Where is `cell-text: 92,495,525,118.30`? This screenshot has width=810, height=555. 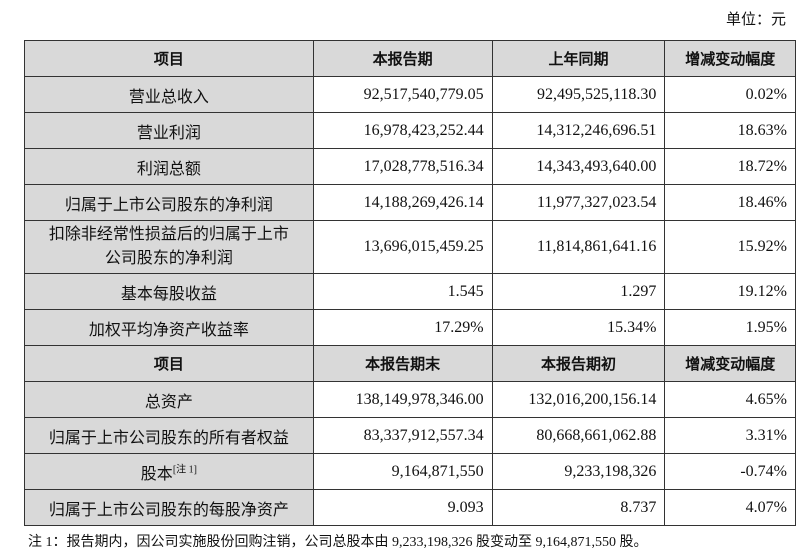
cell-text: 92,495,525,118.30 is located at coordinates (596, 94).